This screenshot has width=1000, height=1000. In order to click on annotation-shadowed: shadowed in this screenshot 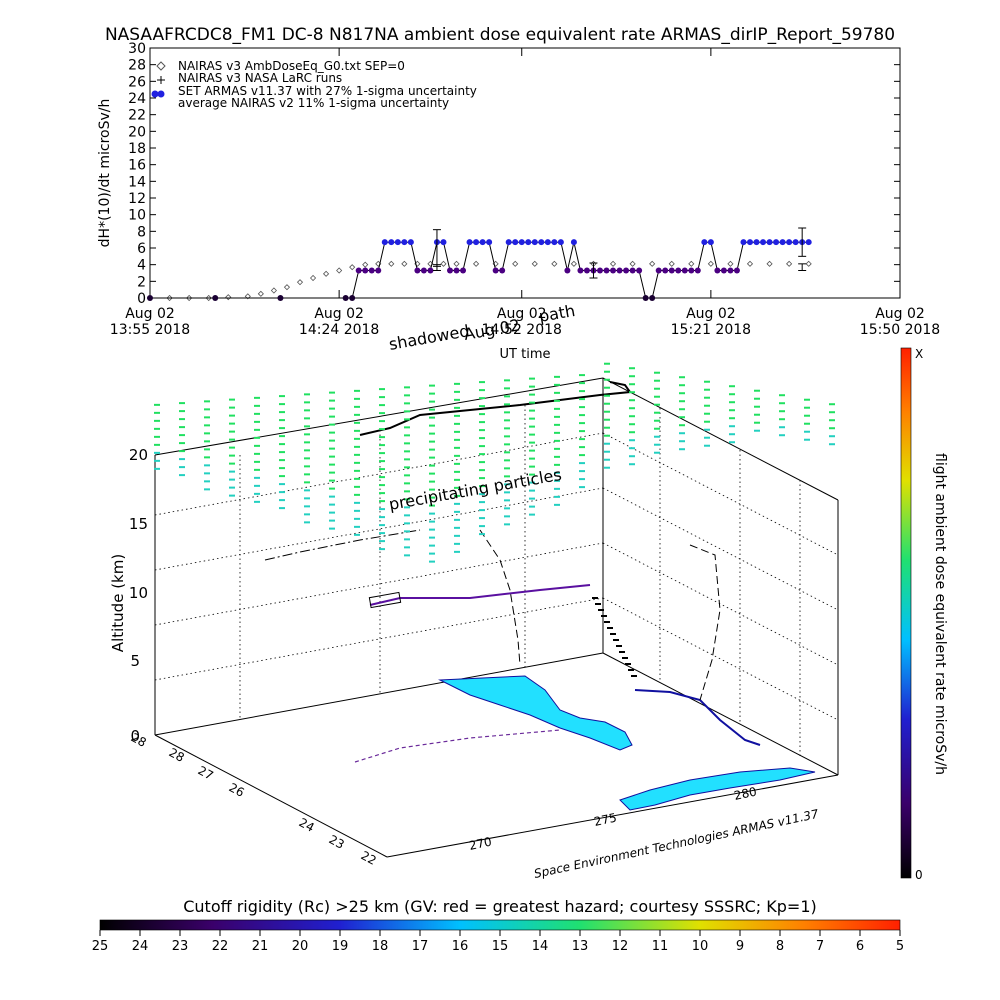, I will do `click(428, 337)`.